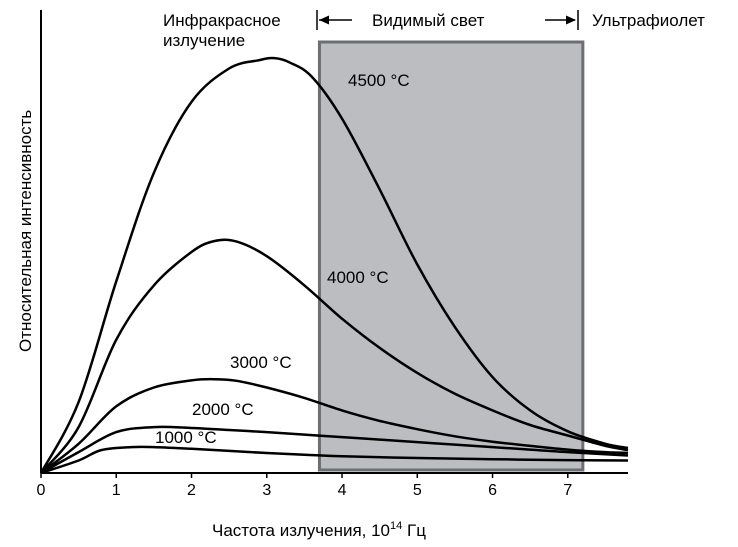 The image size is (738, 547). Describe the element at coordinates (222, 20) in the screenshot. I see `infrared-label-line1: Инфракрасное` at that location.